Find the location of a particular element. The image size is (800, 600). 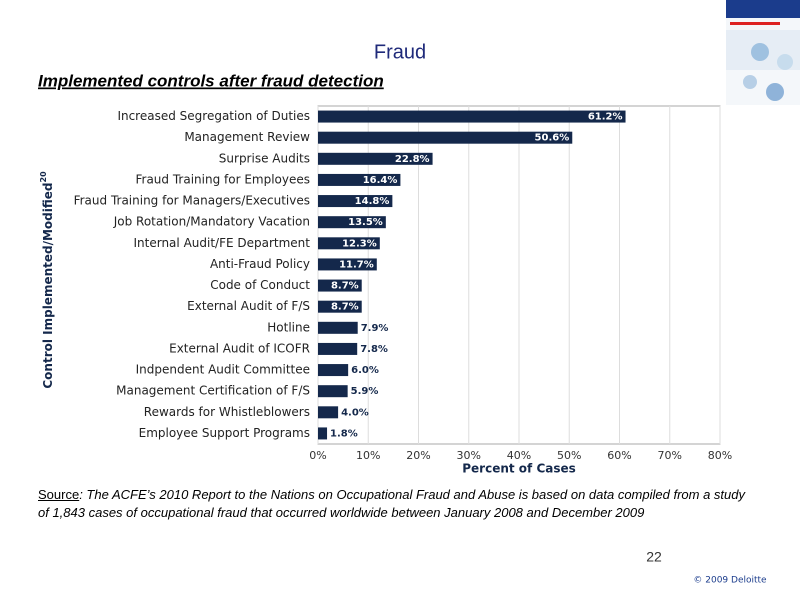

value-label: 5.9% is located at coordinates (365, 391).